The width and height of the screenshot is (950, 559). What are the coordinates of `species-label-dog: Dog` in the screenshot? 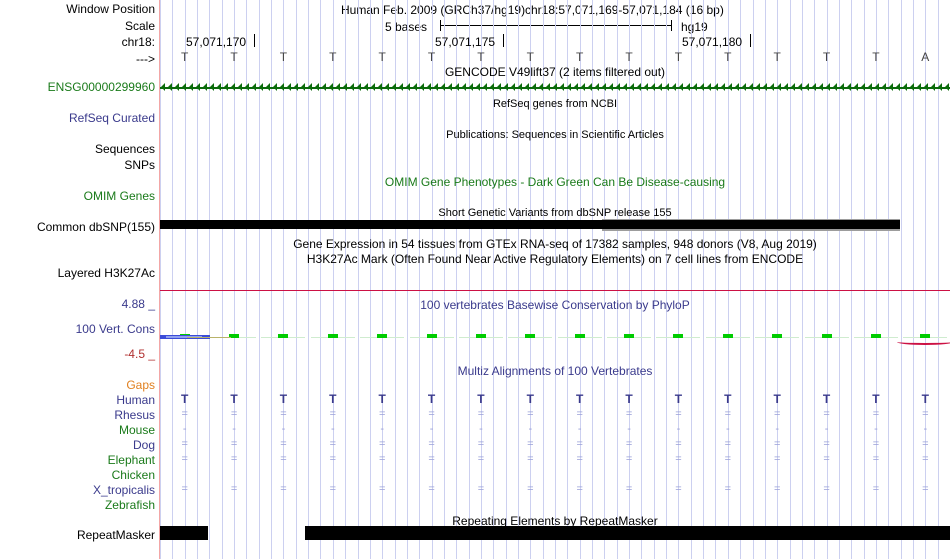 It's located at (143, 445).